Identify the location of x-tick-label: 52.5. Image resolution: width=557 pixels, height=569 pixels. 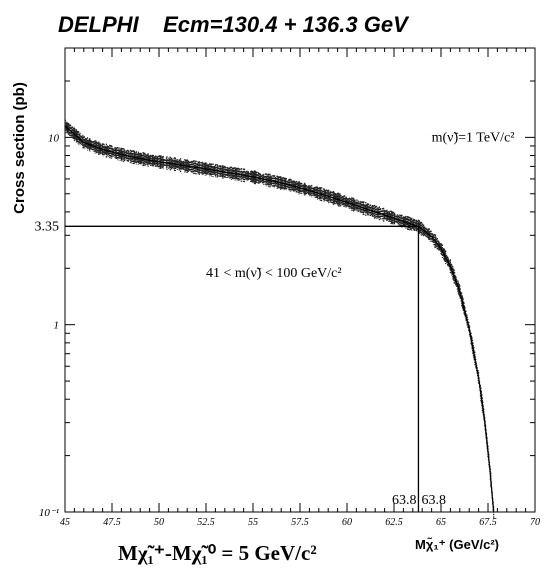
(206, 522).